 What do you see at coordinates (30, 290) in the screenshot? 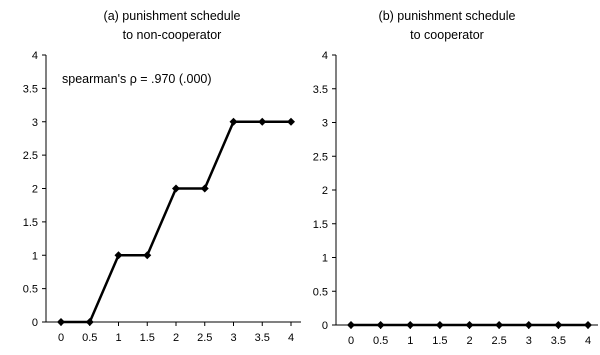
I see `chart-a-y-tick-label: 0.5` at bounding box center [30, 290].